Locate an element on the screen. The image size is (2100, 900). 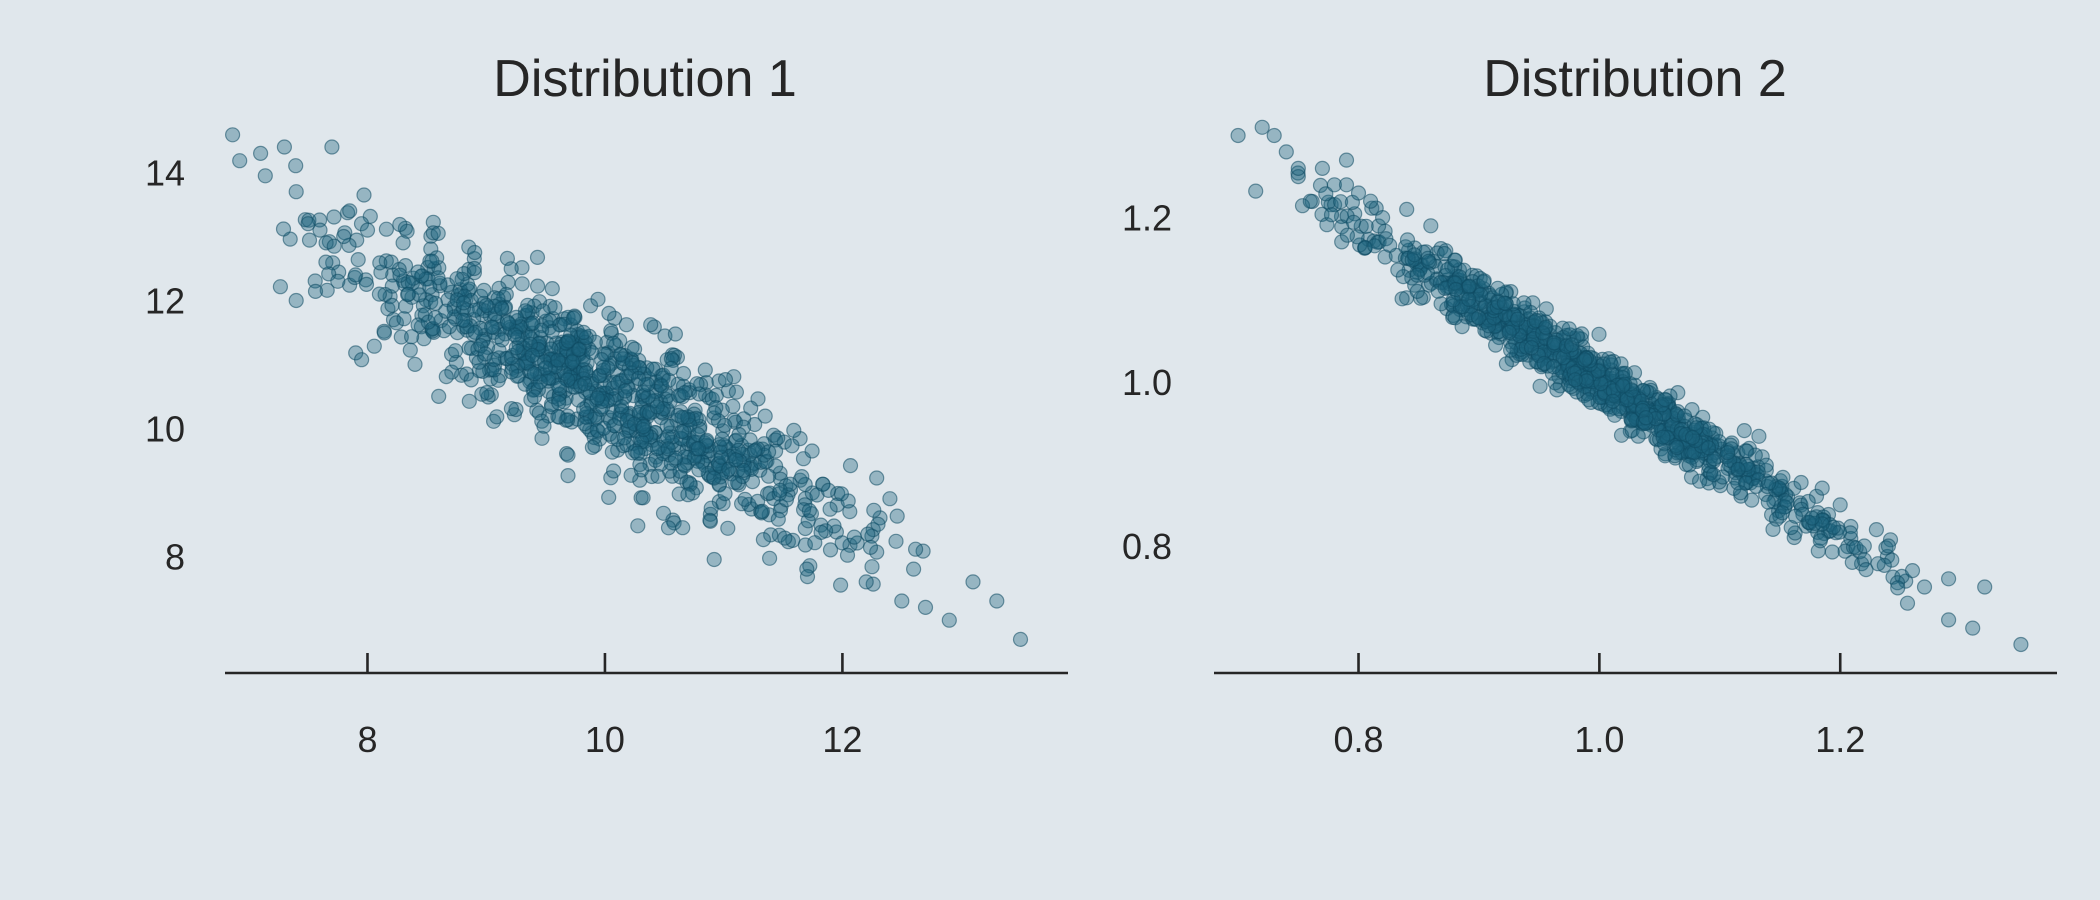
distribution-2-x-tick-label: 1.0 is located at coordinates (1599, 739).